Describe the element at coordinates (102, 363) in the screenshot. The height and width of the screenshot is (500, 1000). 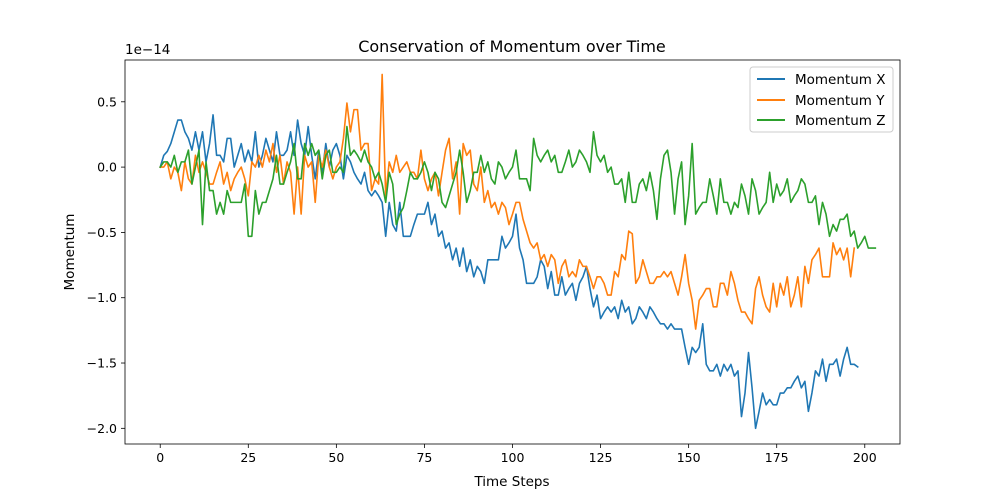
I see `y-tick-label: −1.5` at that location.